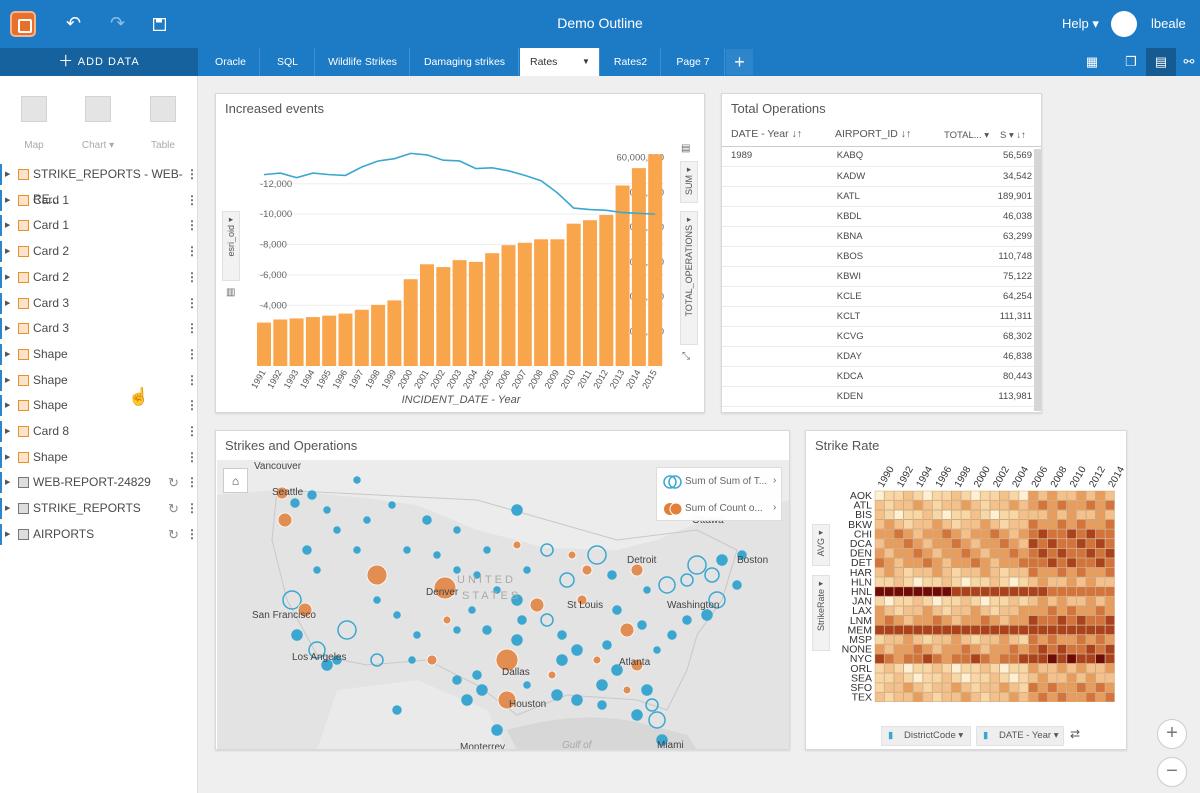  I want to click on chevron-down-icon: ▼, so click(586, 61).